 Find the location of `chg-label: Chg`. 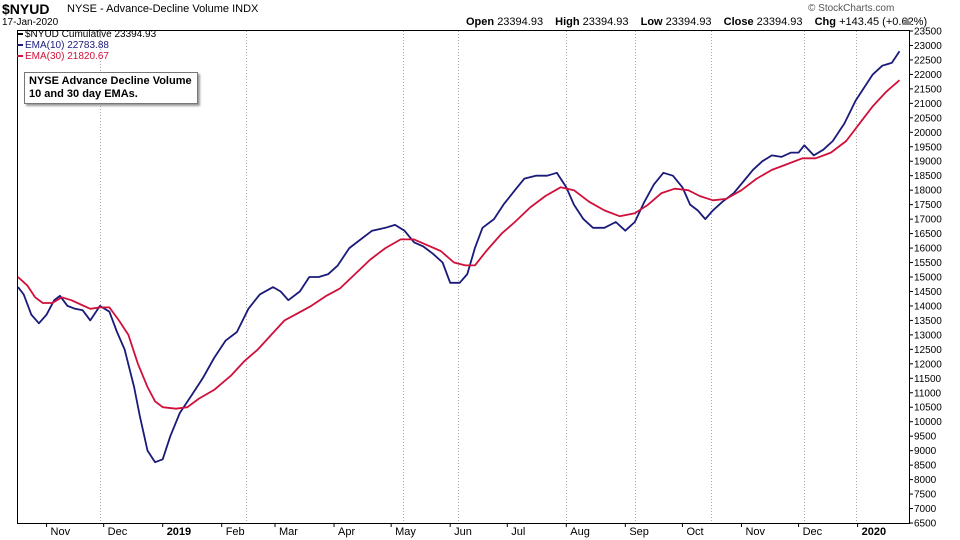

chg-label: Chg is located at coordinates (825, 22).